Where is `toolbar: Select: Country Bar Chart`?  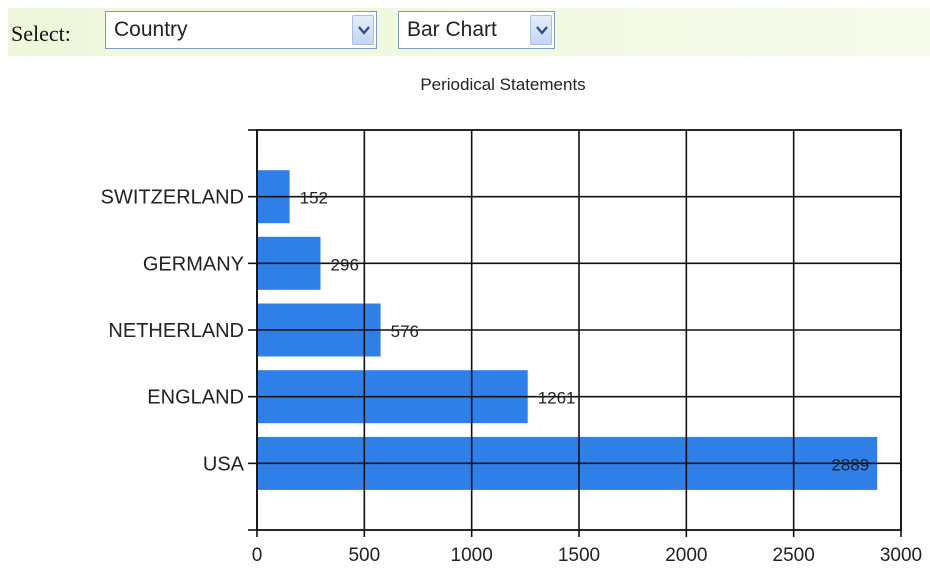
toolbar: Select: Country Bar Chart is located at coordinates (469, 32).